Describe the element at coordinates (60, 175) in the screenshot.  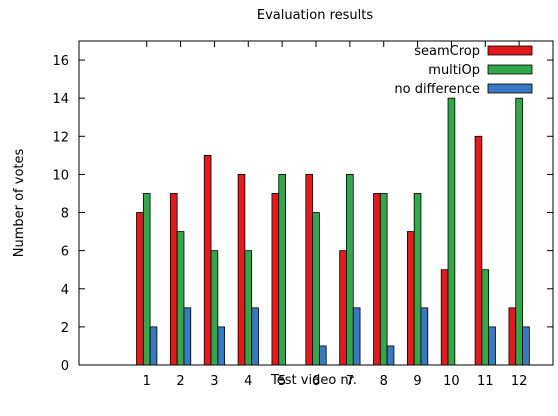
I see `y-tick-label: 10` at that location.